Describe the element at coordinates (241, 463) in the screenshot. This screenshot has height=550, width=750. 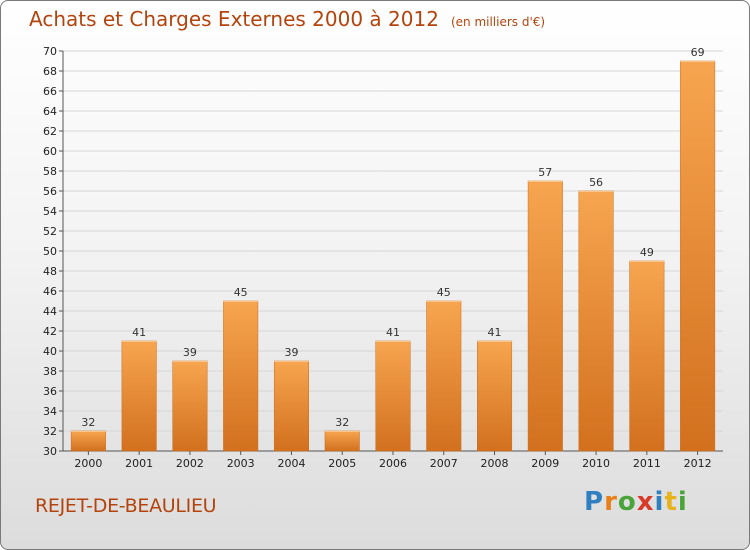
I see `x-tick-label: 2003` at that location.